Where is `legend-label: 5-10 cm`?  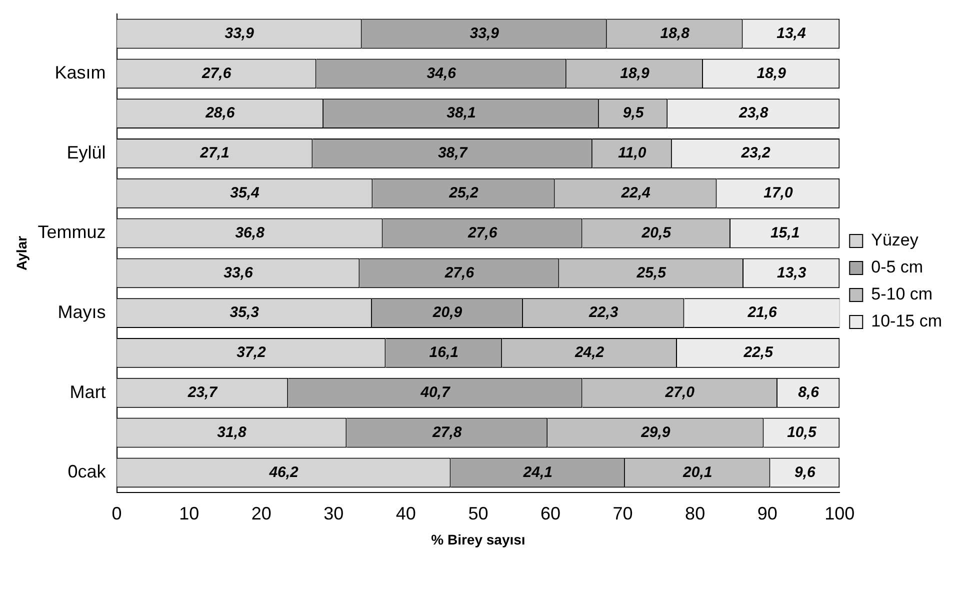
legend-label: 5-10 cm is located at coordinates (902, 294).